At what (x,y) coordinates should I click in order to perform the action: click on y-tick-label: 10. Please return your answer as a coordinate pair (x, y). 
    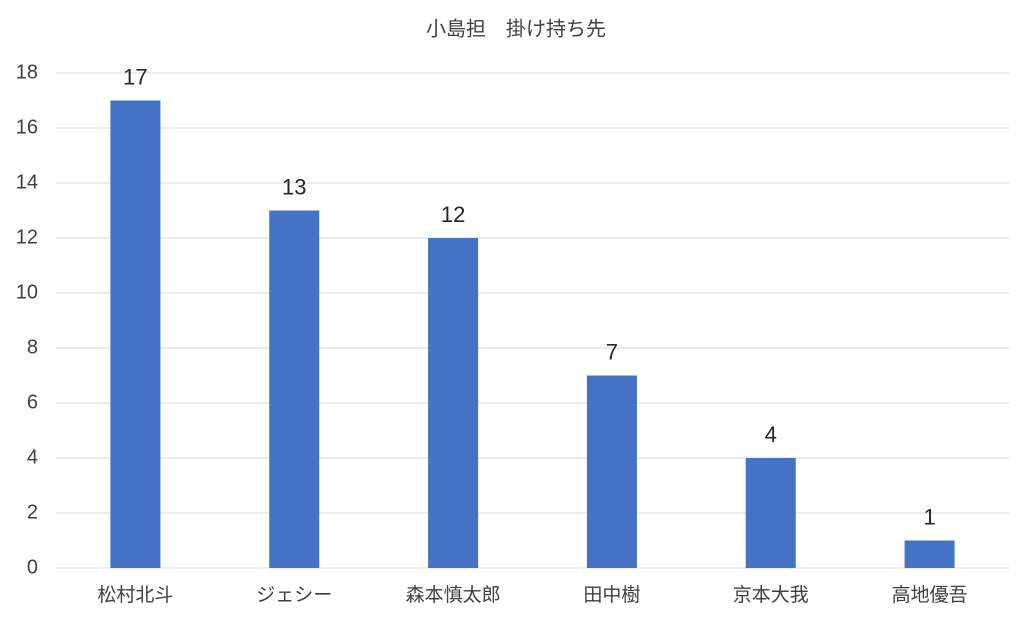
    Looking at the image, I should click on (27, 292).